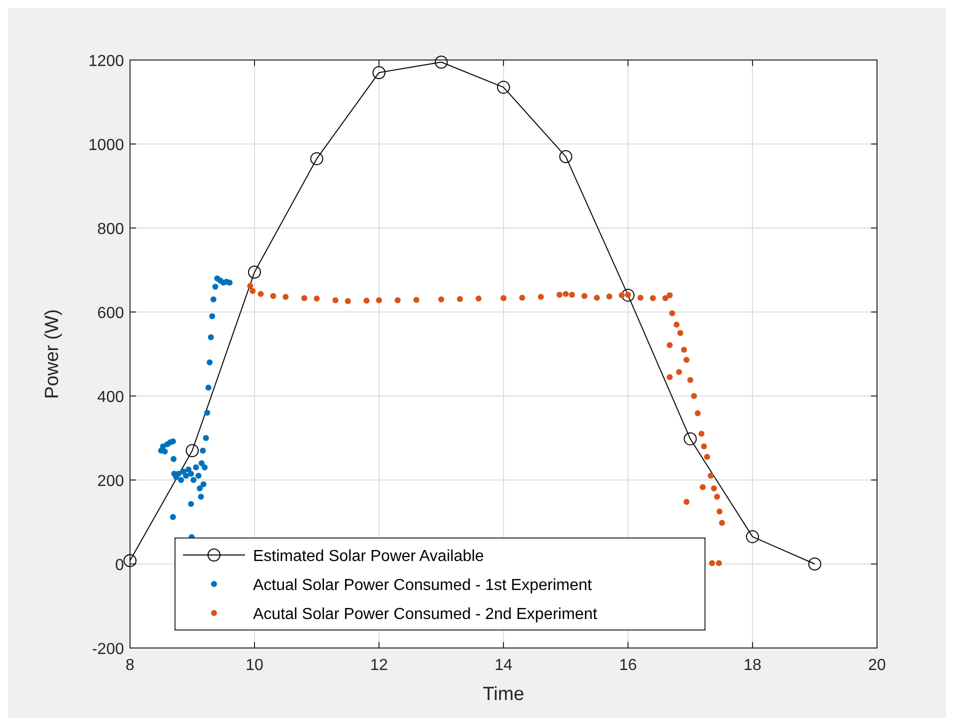 The image size is (954, 726). I want to click on y-tick-label: 200, so click(110, 481).